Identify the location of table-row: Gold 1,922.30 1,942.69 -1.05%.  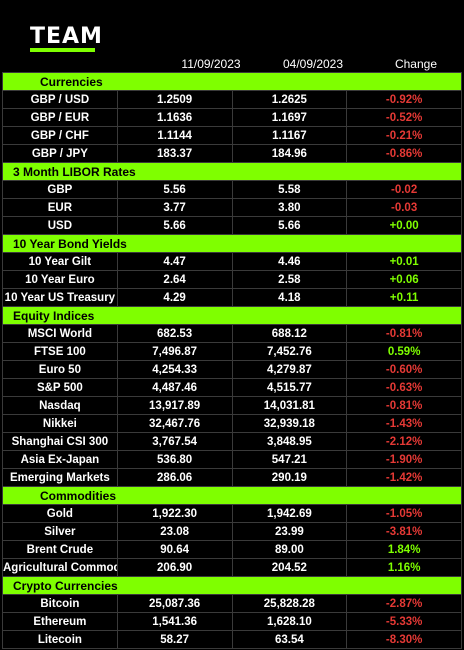
(232, 513).